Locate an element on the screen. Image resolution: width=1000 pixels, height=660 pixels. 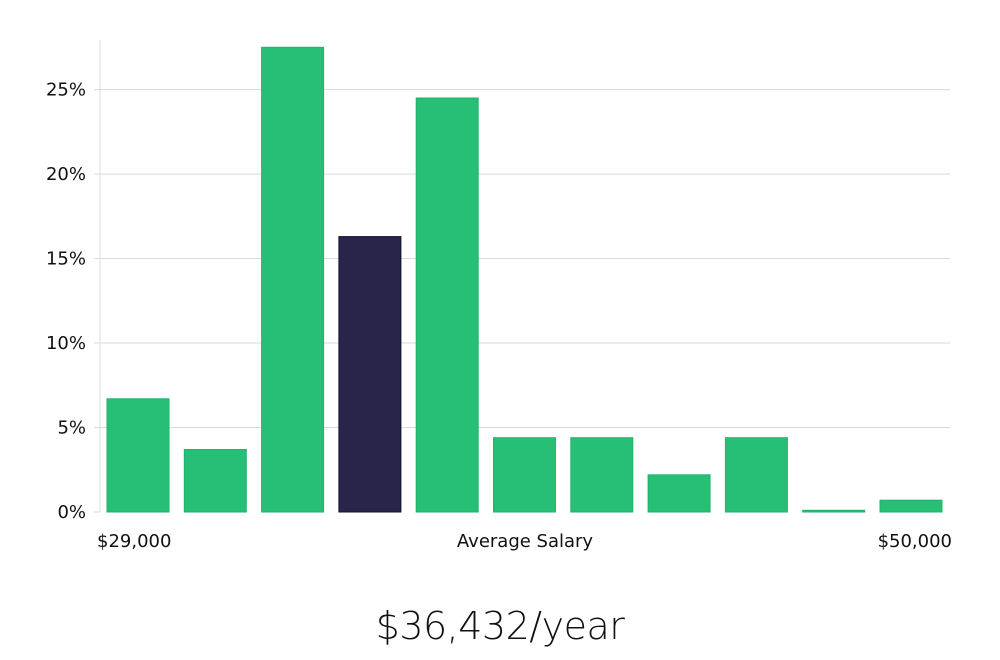
x-min-label: $29,000 is located at coordinates (134, 541).